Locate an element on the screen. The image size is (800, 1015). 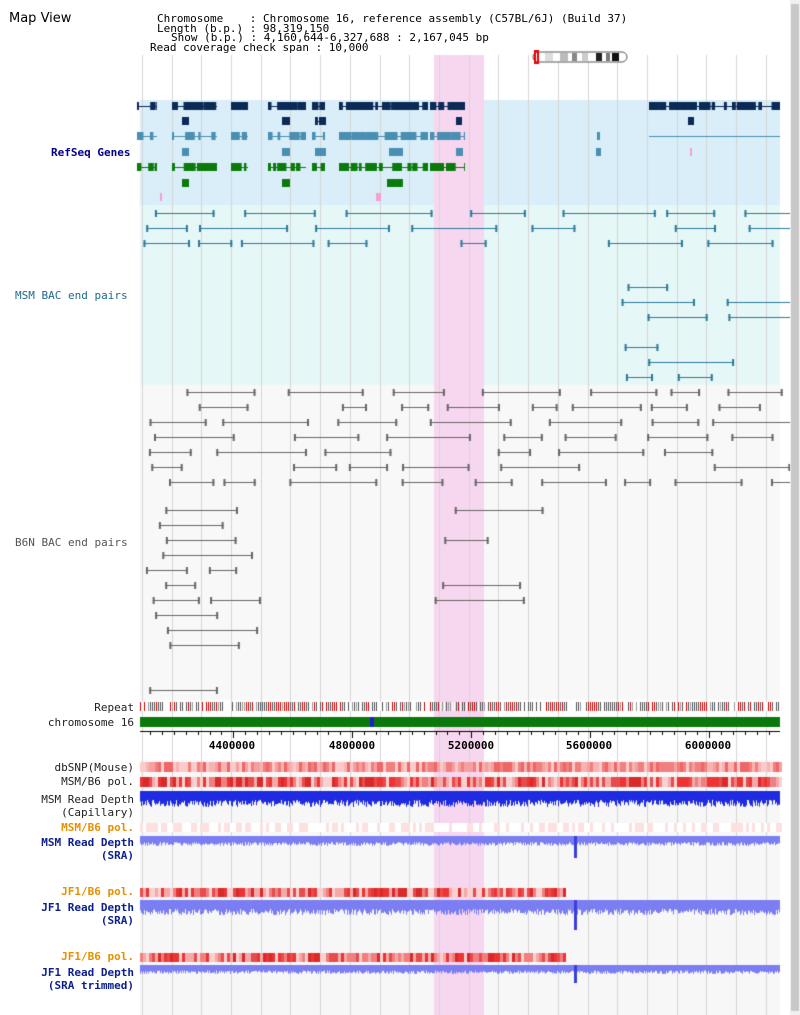
axis-tick-label: 5600000 is located at coordinates (589, 745).